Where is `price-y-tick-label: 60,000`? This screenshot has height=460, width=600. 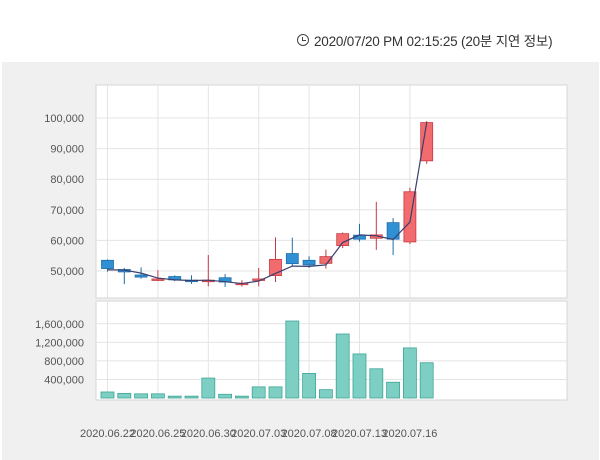 price-y-tick-label: 60,000 is located at coordinates (67, 241).